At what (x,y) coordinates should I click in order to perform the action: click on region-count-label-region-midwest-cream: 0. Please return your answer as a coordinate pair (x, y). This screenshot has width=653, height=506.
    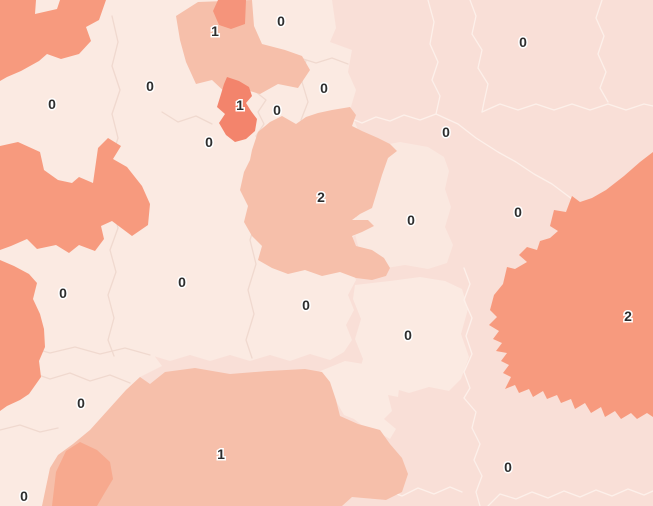
    Looking at the image, I should click on (182, 282).